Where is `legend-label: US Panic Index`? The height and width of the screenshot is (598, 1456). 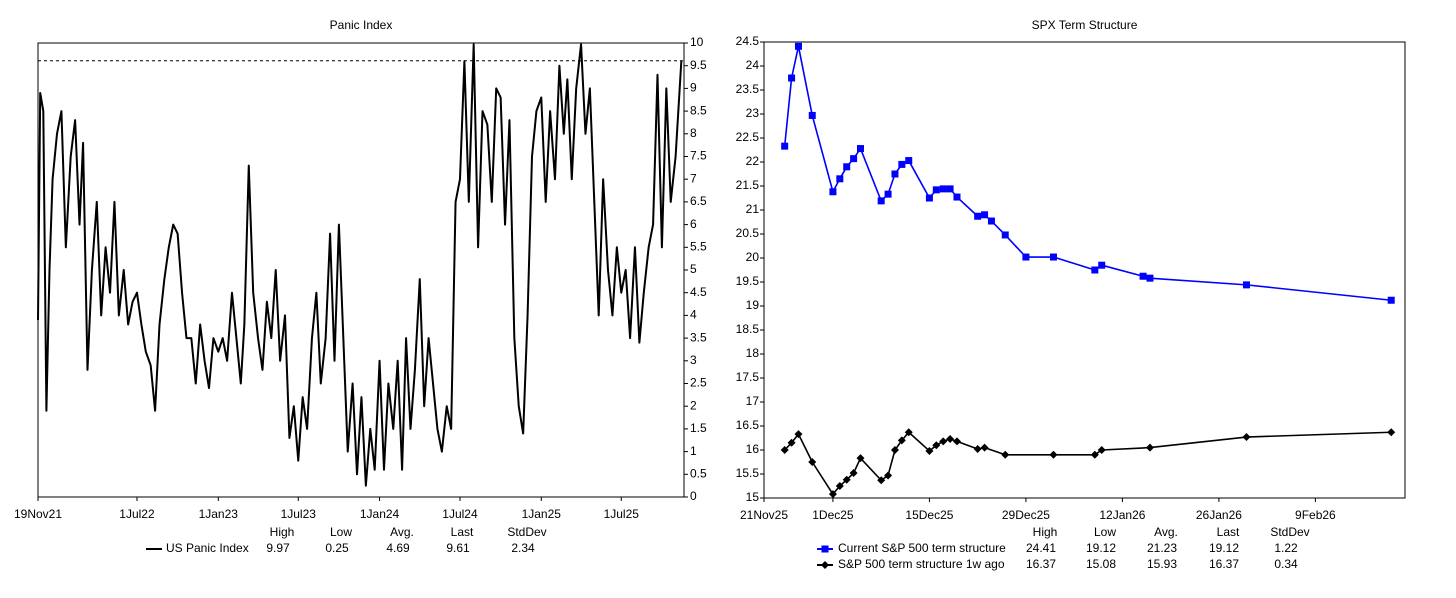 legend-label: US Panic Index is located at coordinates (207, 548).